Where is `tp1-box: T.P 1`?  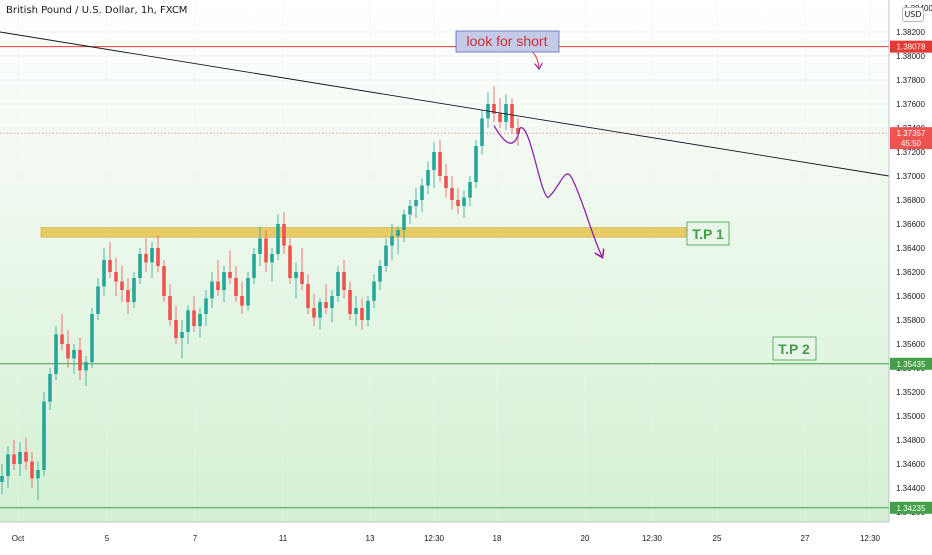
tp1-box: T.P 1 is located at coordinates (708, 233).